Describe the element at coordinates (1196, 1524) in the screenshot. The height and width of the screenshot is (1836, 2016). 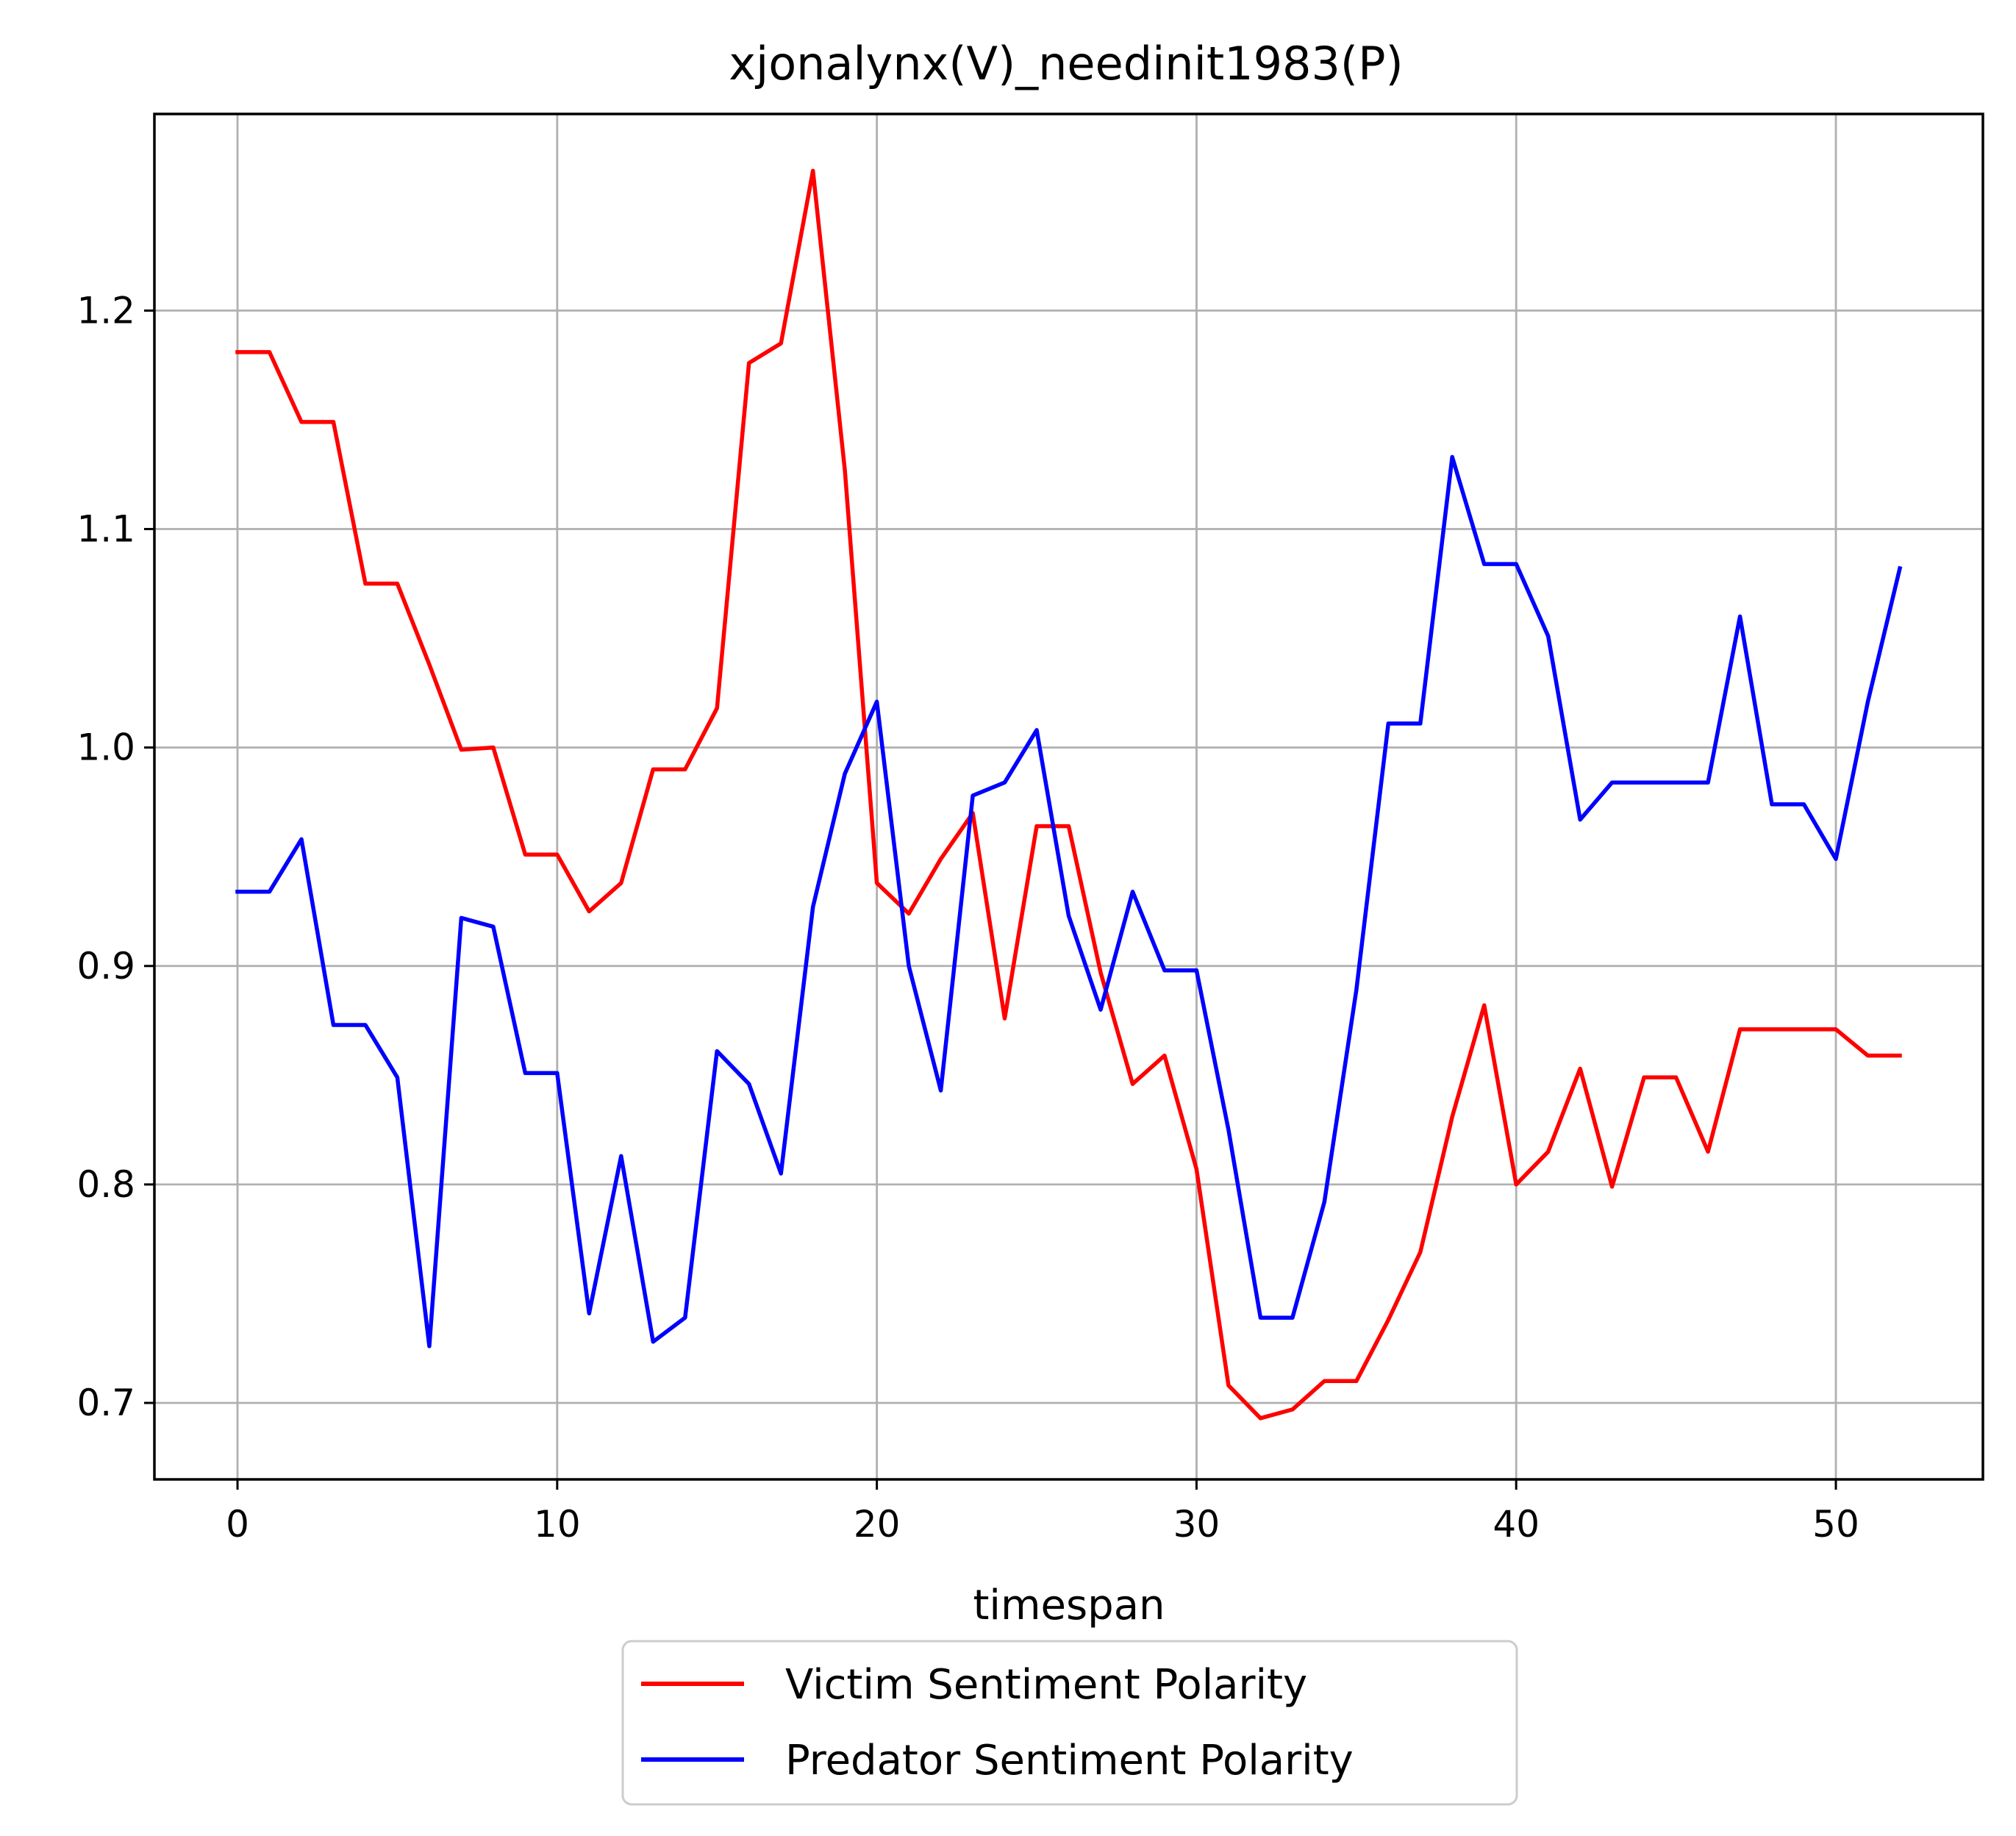
I see `x-tick-label: 30` at that location.